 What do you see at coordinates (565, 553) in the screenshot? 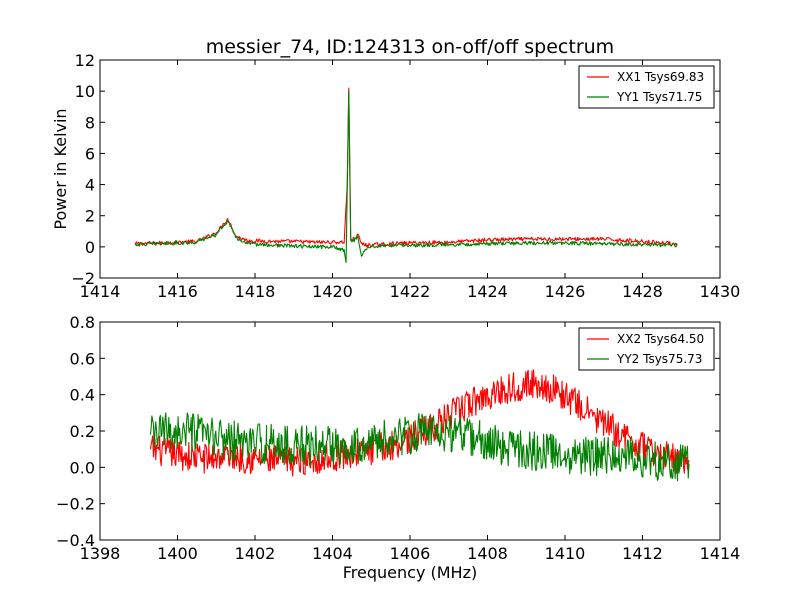
I see `bottom-x-tick-label: 1410` at bounding box center [565, 553].